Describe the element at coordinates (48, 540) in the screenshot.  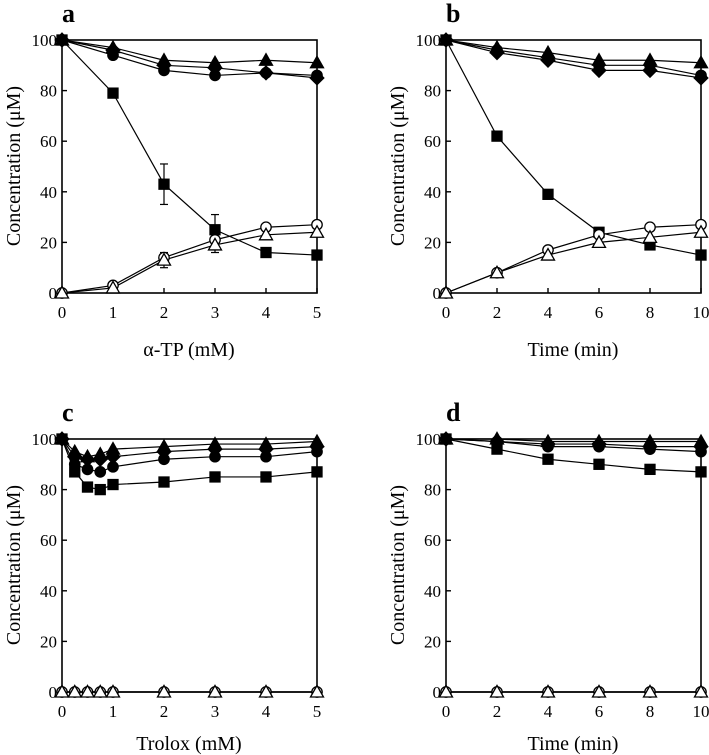
I see `panel-c-y-tick-label: 60` at that location.